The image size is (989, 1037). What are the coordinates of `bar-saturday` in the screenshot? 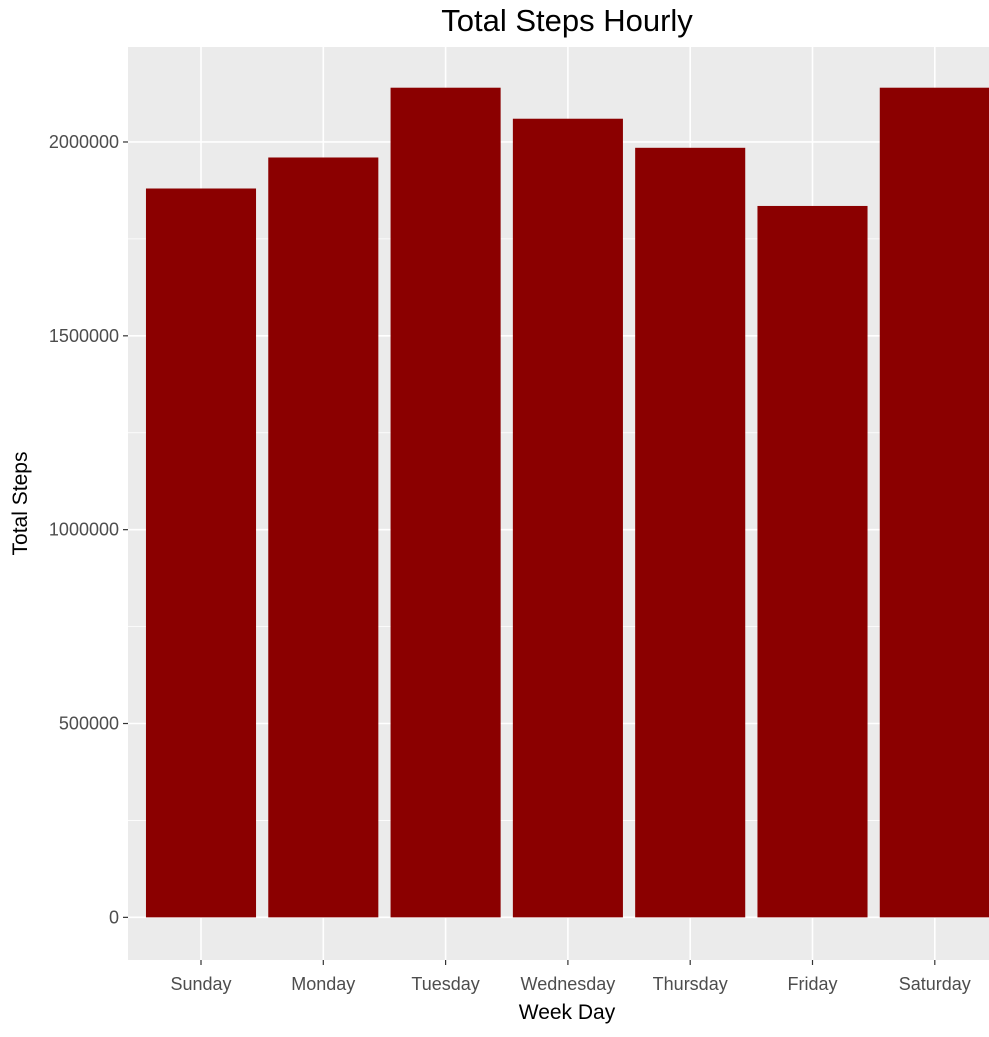 It's located at (934, 502).